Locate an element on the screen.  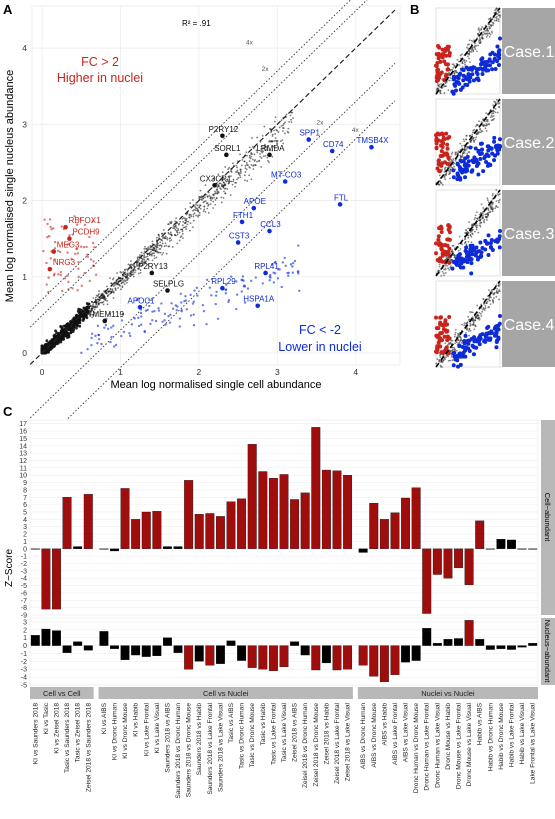
category-label-15: Saunders 2018 vs Habib is located at coordinates (199, 739).